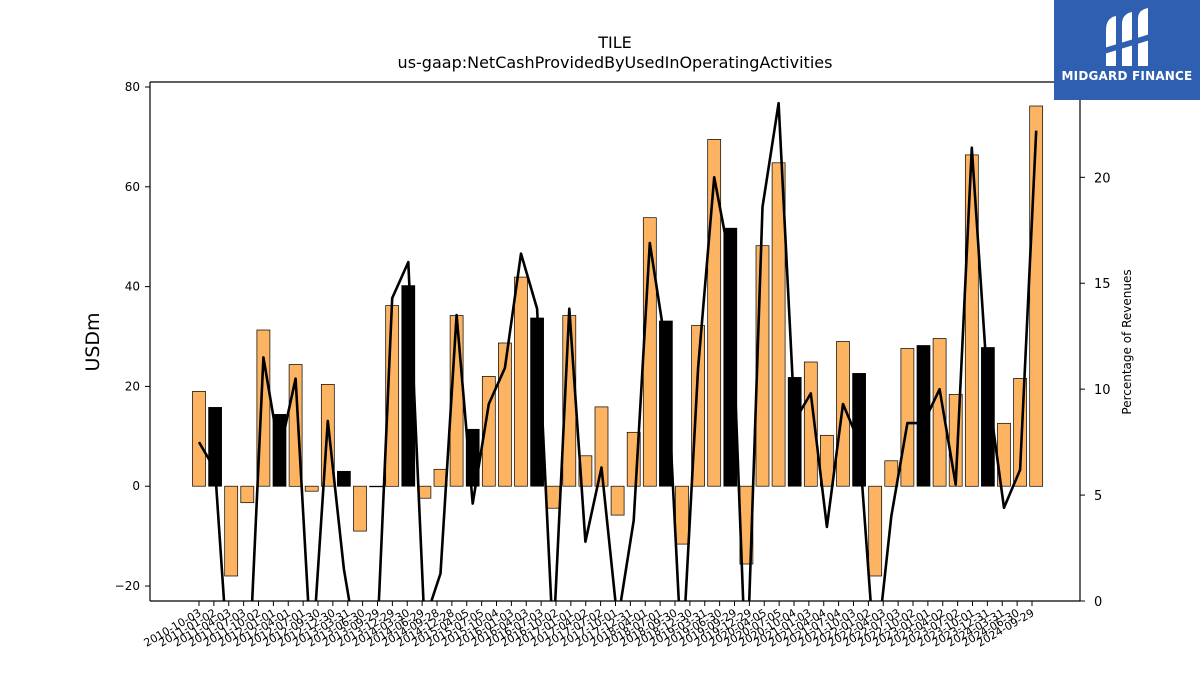 The height and width of the screenshot is (675, 1200). I want to click on midgard-logo-icon, so click(1127, 37).